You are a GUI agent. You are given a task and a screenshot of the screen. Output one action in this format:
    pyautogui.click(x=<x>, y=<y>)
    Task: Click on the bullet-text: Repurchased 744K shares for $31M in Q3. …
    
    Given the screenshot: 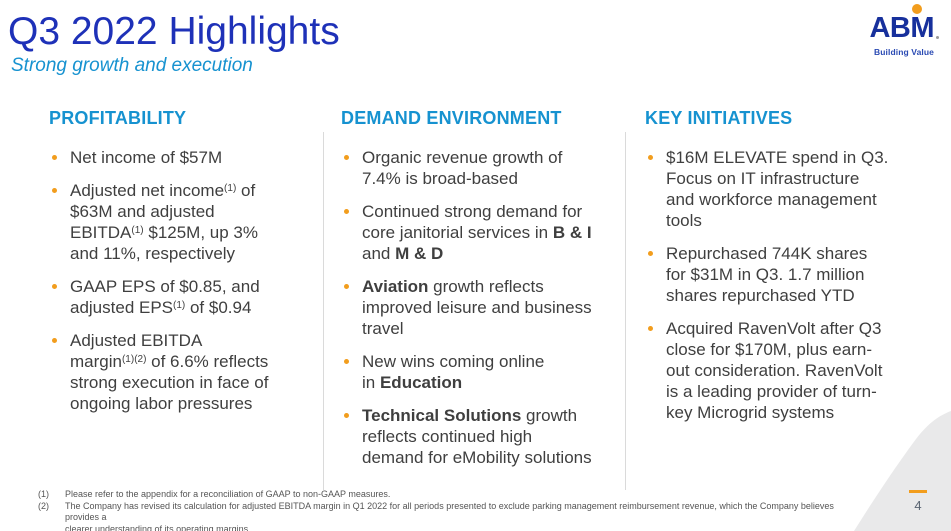 What is the action you would take?
    pyautogui.click(x=767, y=274)
    